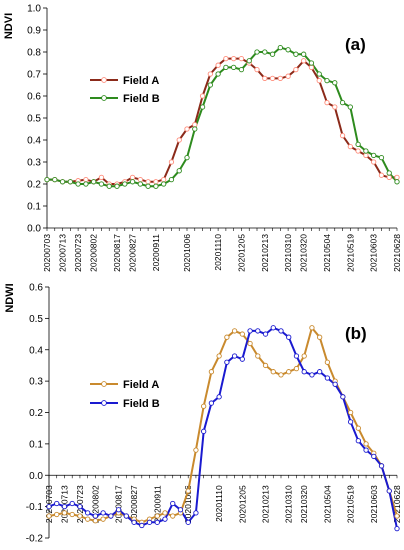 The image size is (404, 550). Describe the element at coordinates (327, 253) in the screenshot. I see `x-tick-label: 20210504` at that location.